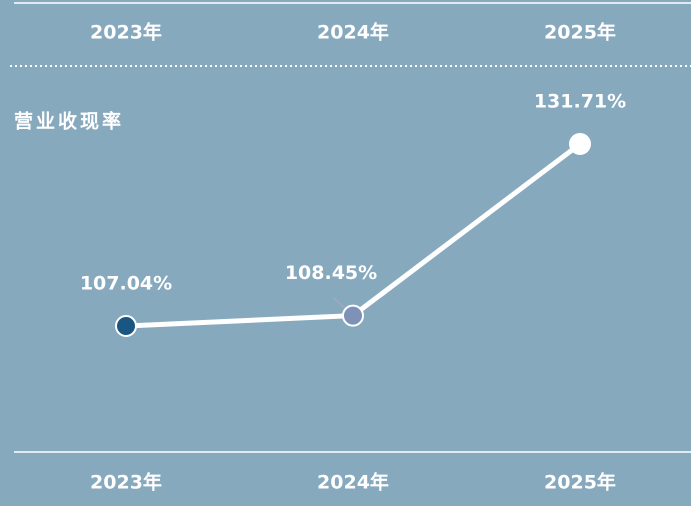 This screenshot has width=691, height=506. Describe the element at coordinates (331, 273) in the screenshot. I see `value-label: 108.45%` at that location.